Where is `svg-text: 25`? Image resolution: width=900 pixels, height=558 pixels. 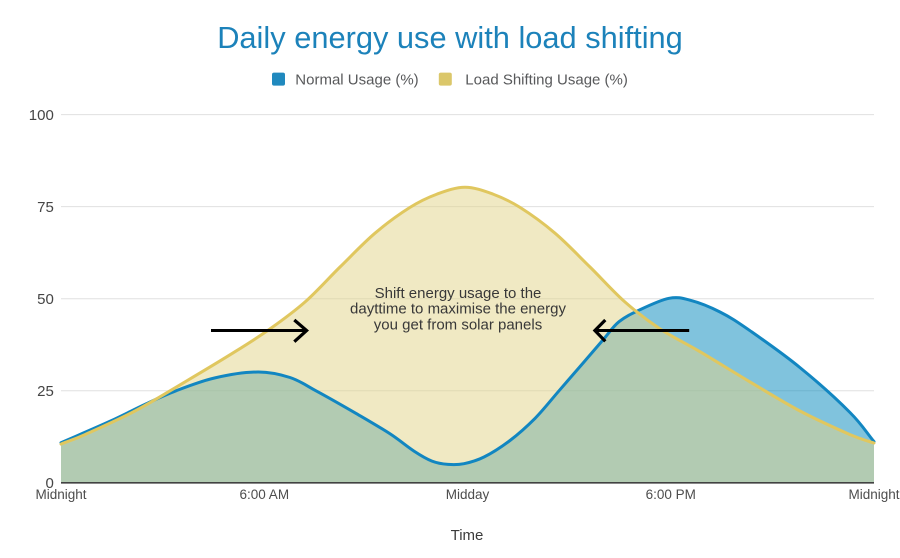
svg-text: 25 is located at coordinates (45, 391).